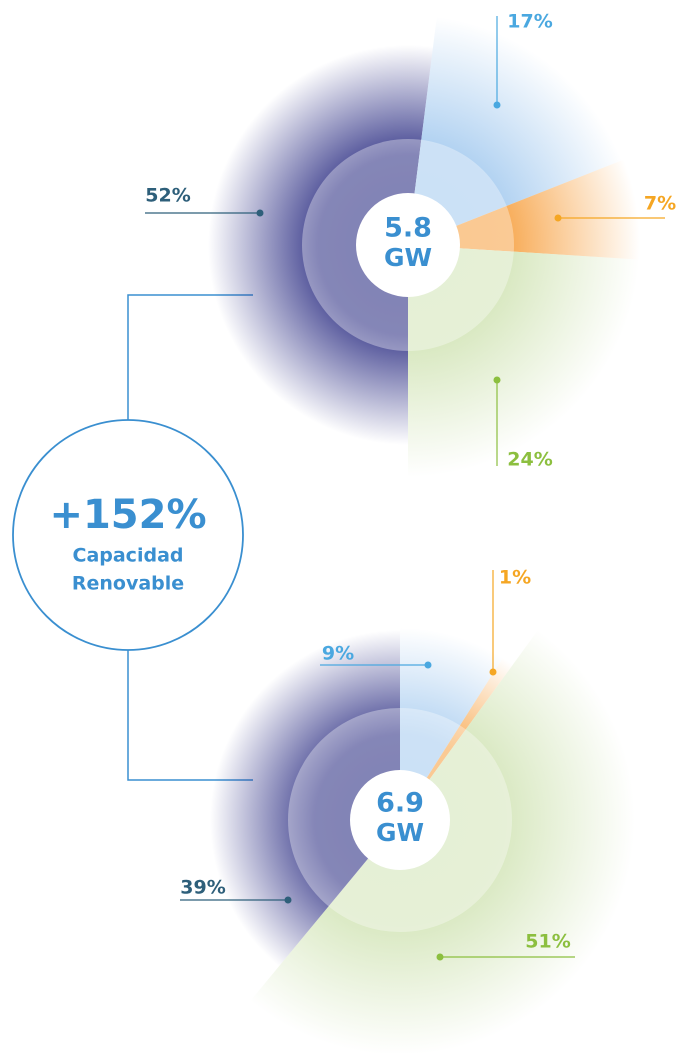 Image resolution: width=681 pixels, height=1053 pixels. I want to click on value-label: 17%, so click(529, 22).